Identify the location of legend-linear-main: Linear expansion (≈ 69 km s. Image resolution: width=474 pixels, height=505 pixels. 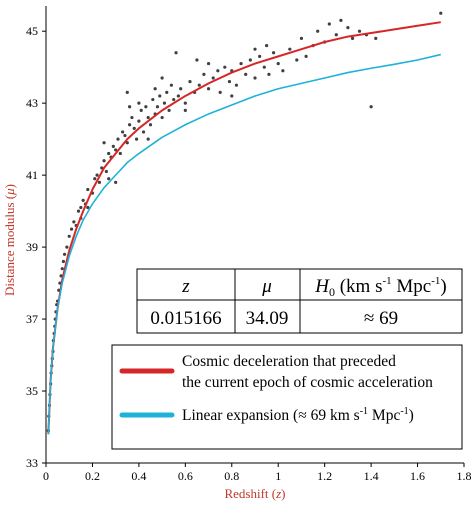
(271, 415).